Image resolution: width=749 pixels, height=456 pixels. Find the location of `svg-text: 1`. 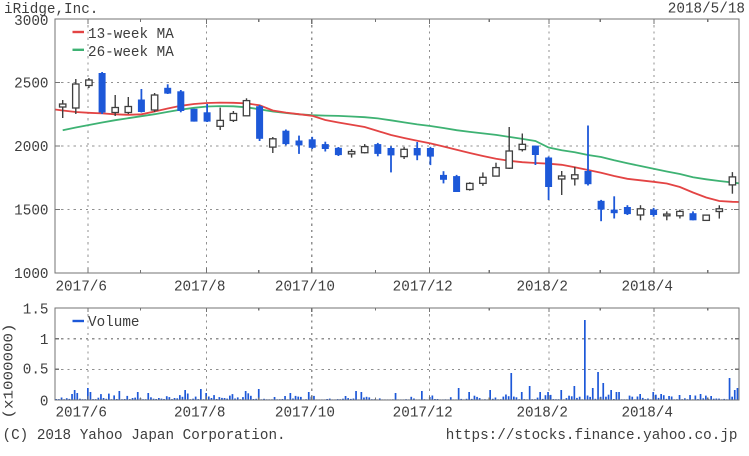

svg-text: 1 is located at coordinates (44, 341).